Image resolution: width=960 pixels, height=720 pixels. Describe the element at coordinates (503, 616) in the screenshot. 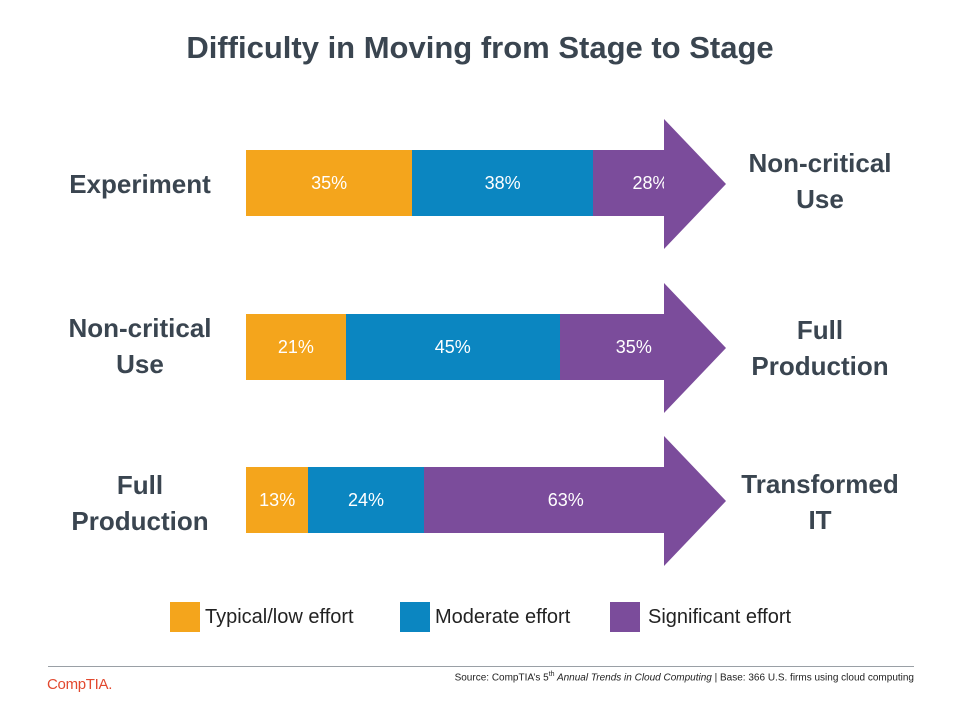

I see `legend-label-moderate: Moderate effort` at that location.